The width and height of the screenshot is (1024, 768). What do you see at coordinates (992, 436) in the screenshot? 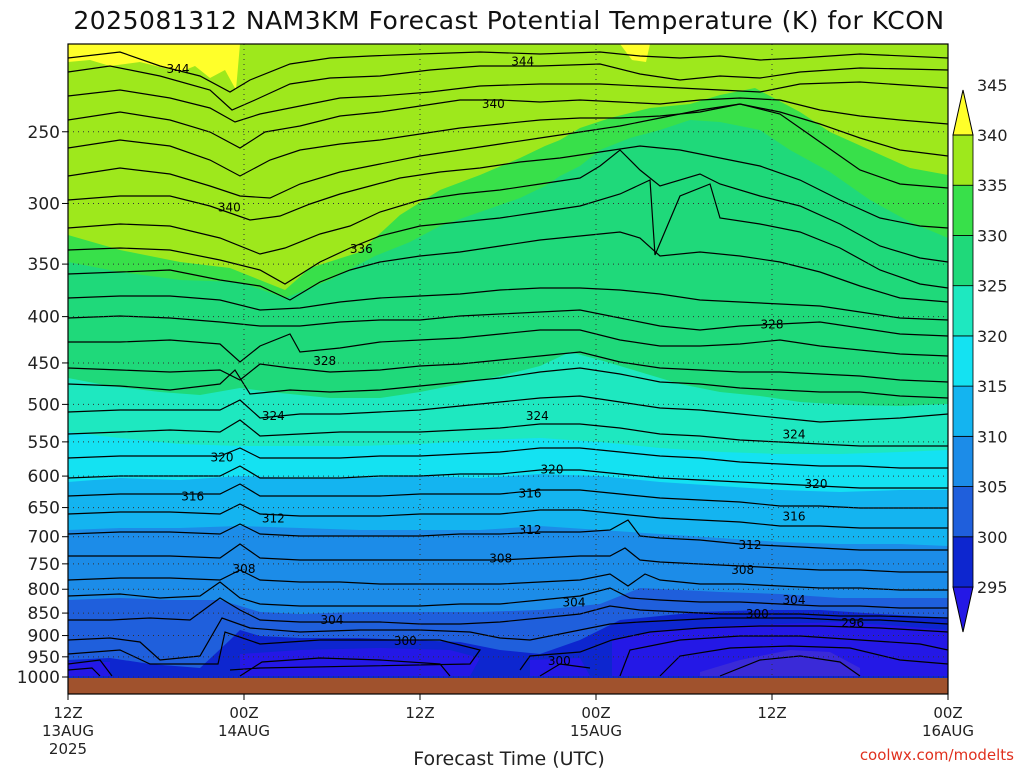
I see `colorbar-tick-label: 310` at bounding box center [992, 436].